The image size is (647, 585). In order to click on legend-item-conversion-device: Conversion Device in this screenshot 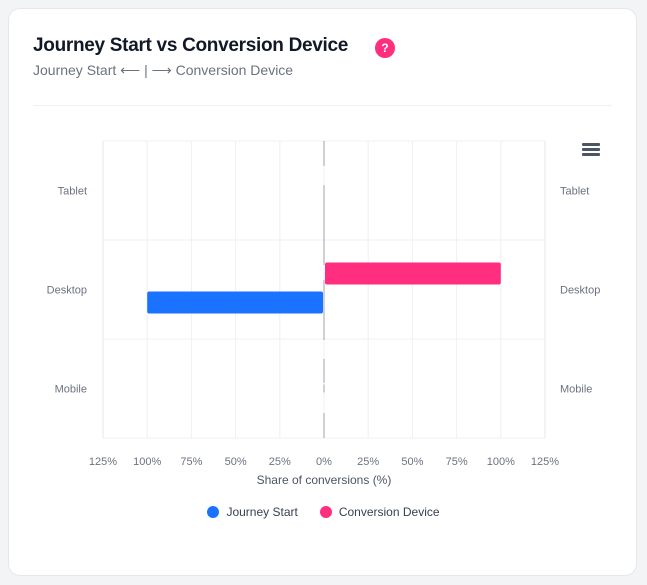, I will do `click(379, 512)`.